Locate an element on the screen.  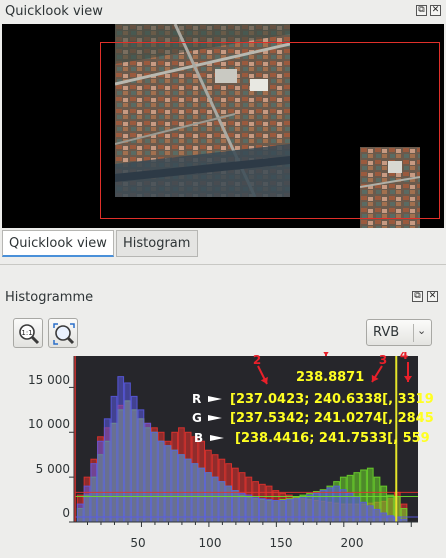
x-tick-label: 150 is located at coordinates (281, 543).